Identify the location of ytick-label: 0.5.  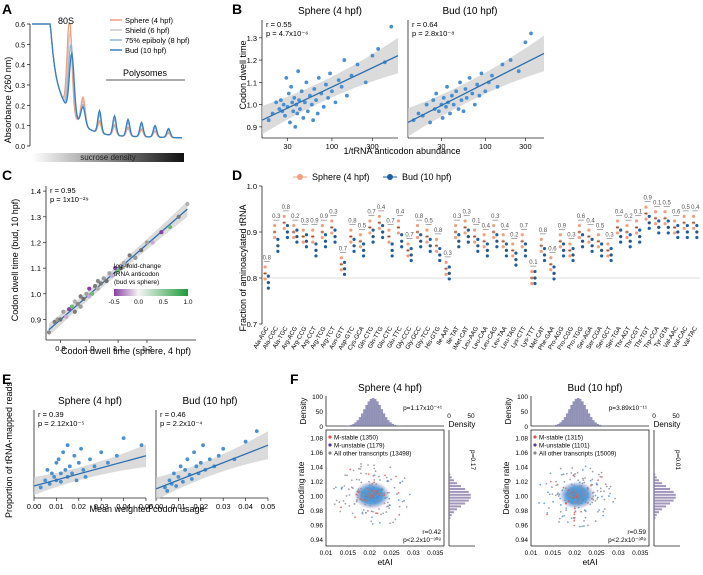
(20, 45).